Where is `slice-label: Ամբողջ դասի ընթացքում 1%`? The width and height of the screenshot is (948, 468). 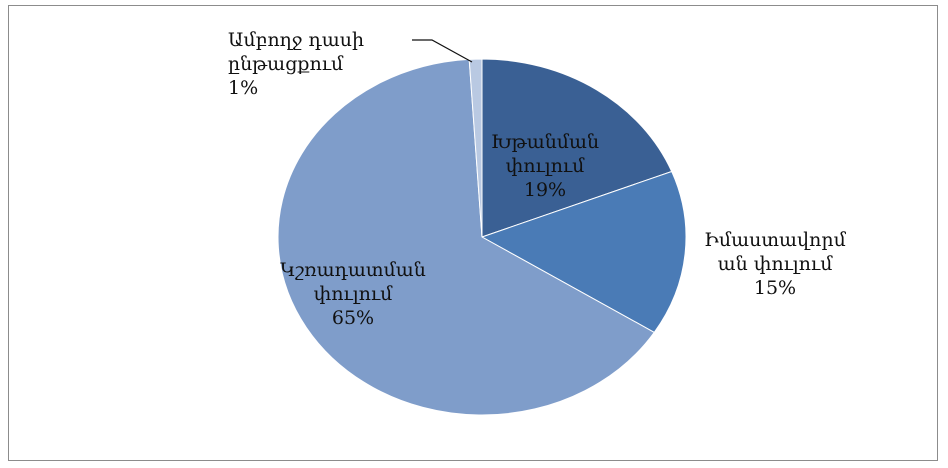
slice-label: Ամբողջ դասի ընթացքում 1% is located at coordinates (323, 64).